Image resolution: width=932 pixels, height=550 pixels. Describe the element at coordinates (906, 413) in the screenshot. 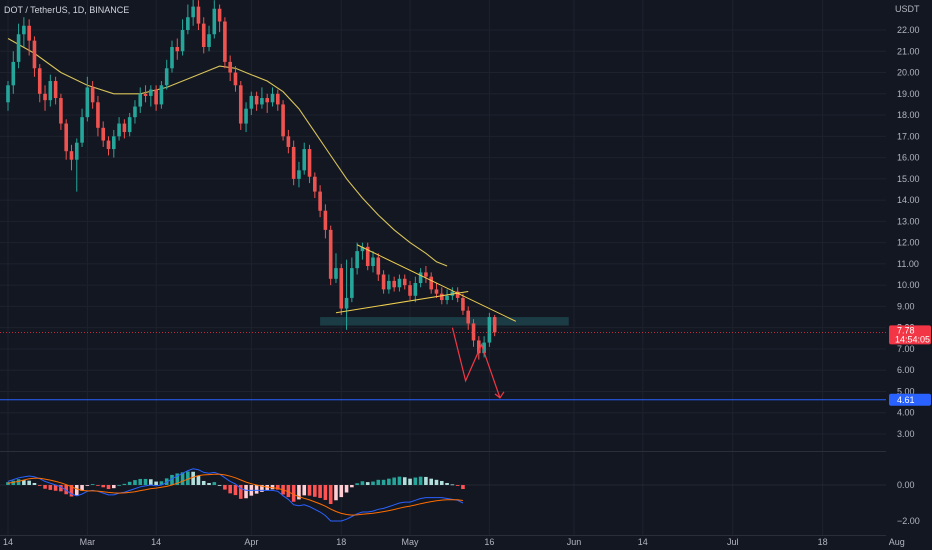

I see `price-tick-label: 4.00` at that location.